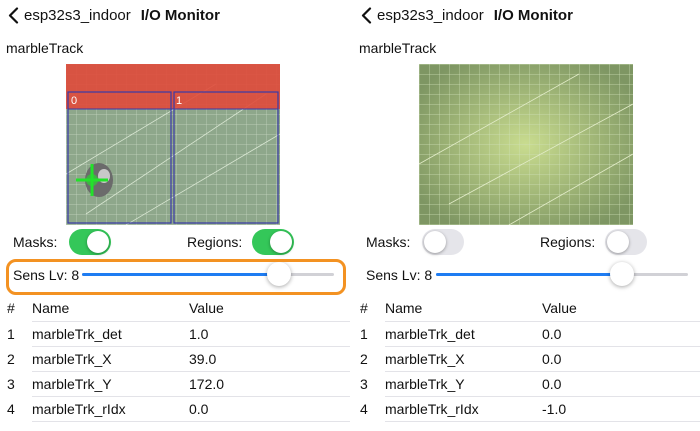  I want to click on row-value: 172.0, so click(207, 384).